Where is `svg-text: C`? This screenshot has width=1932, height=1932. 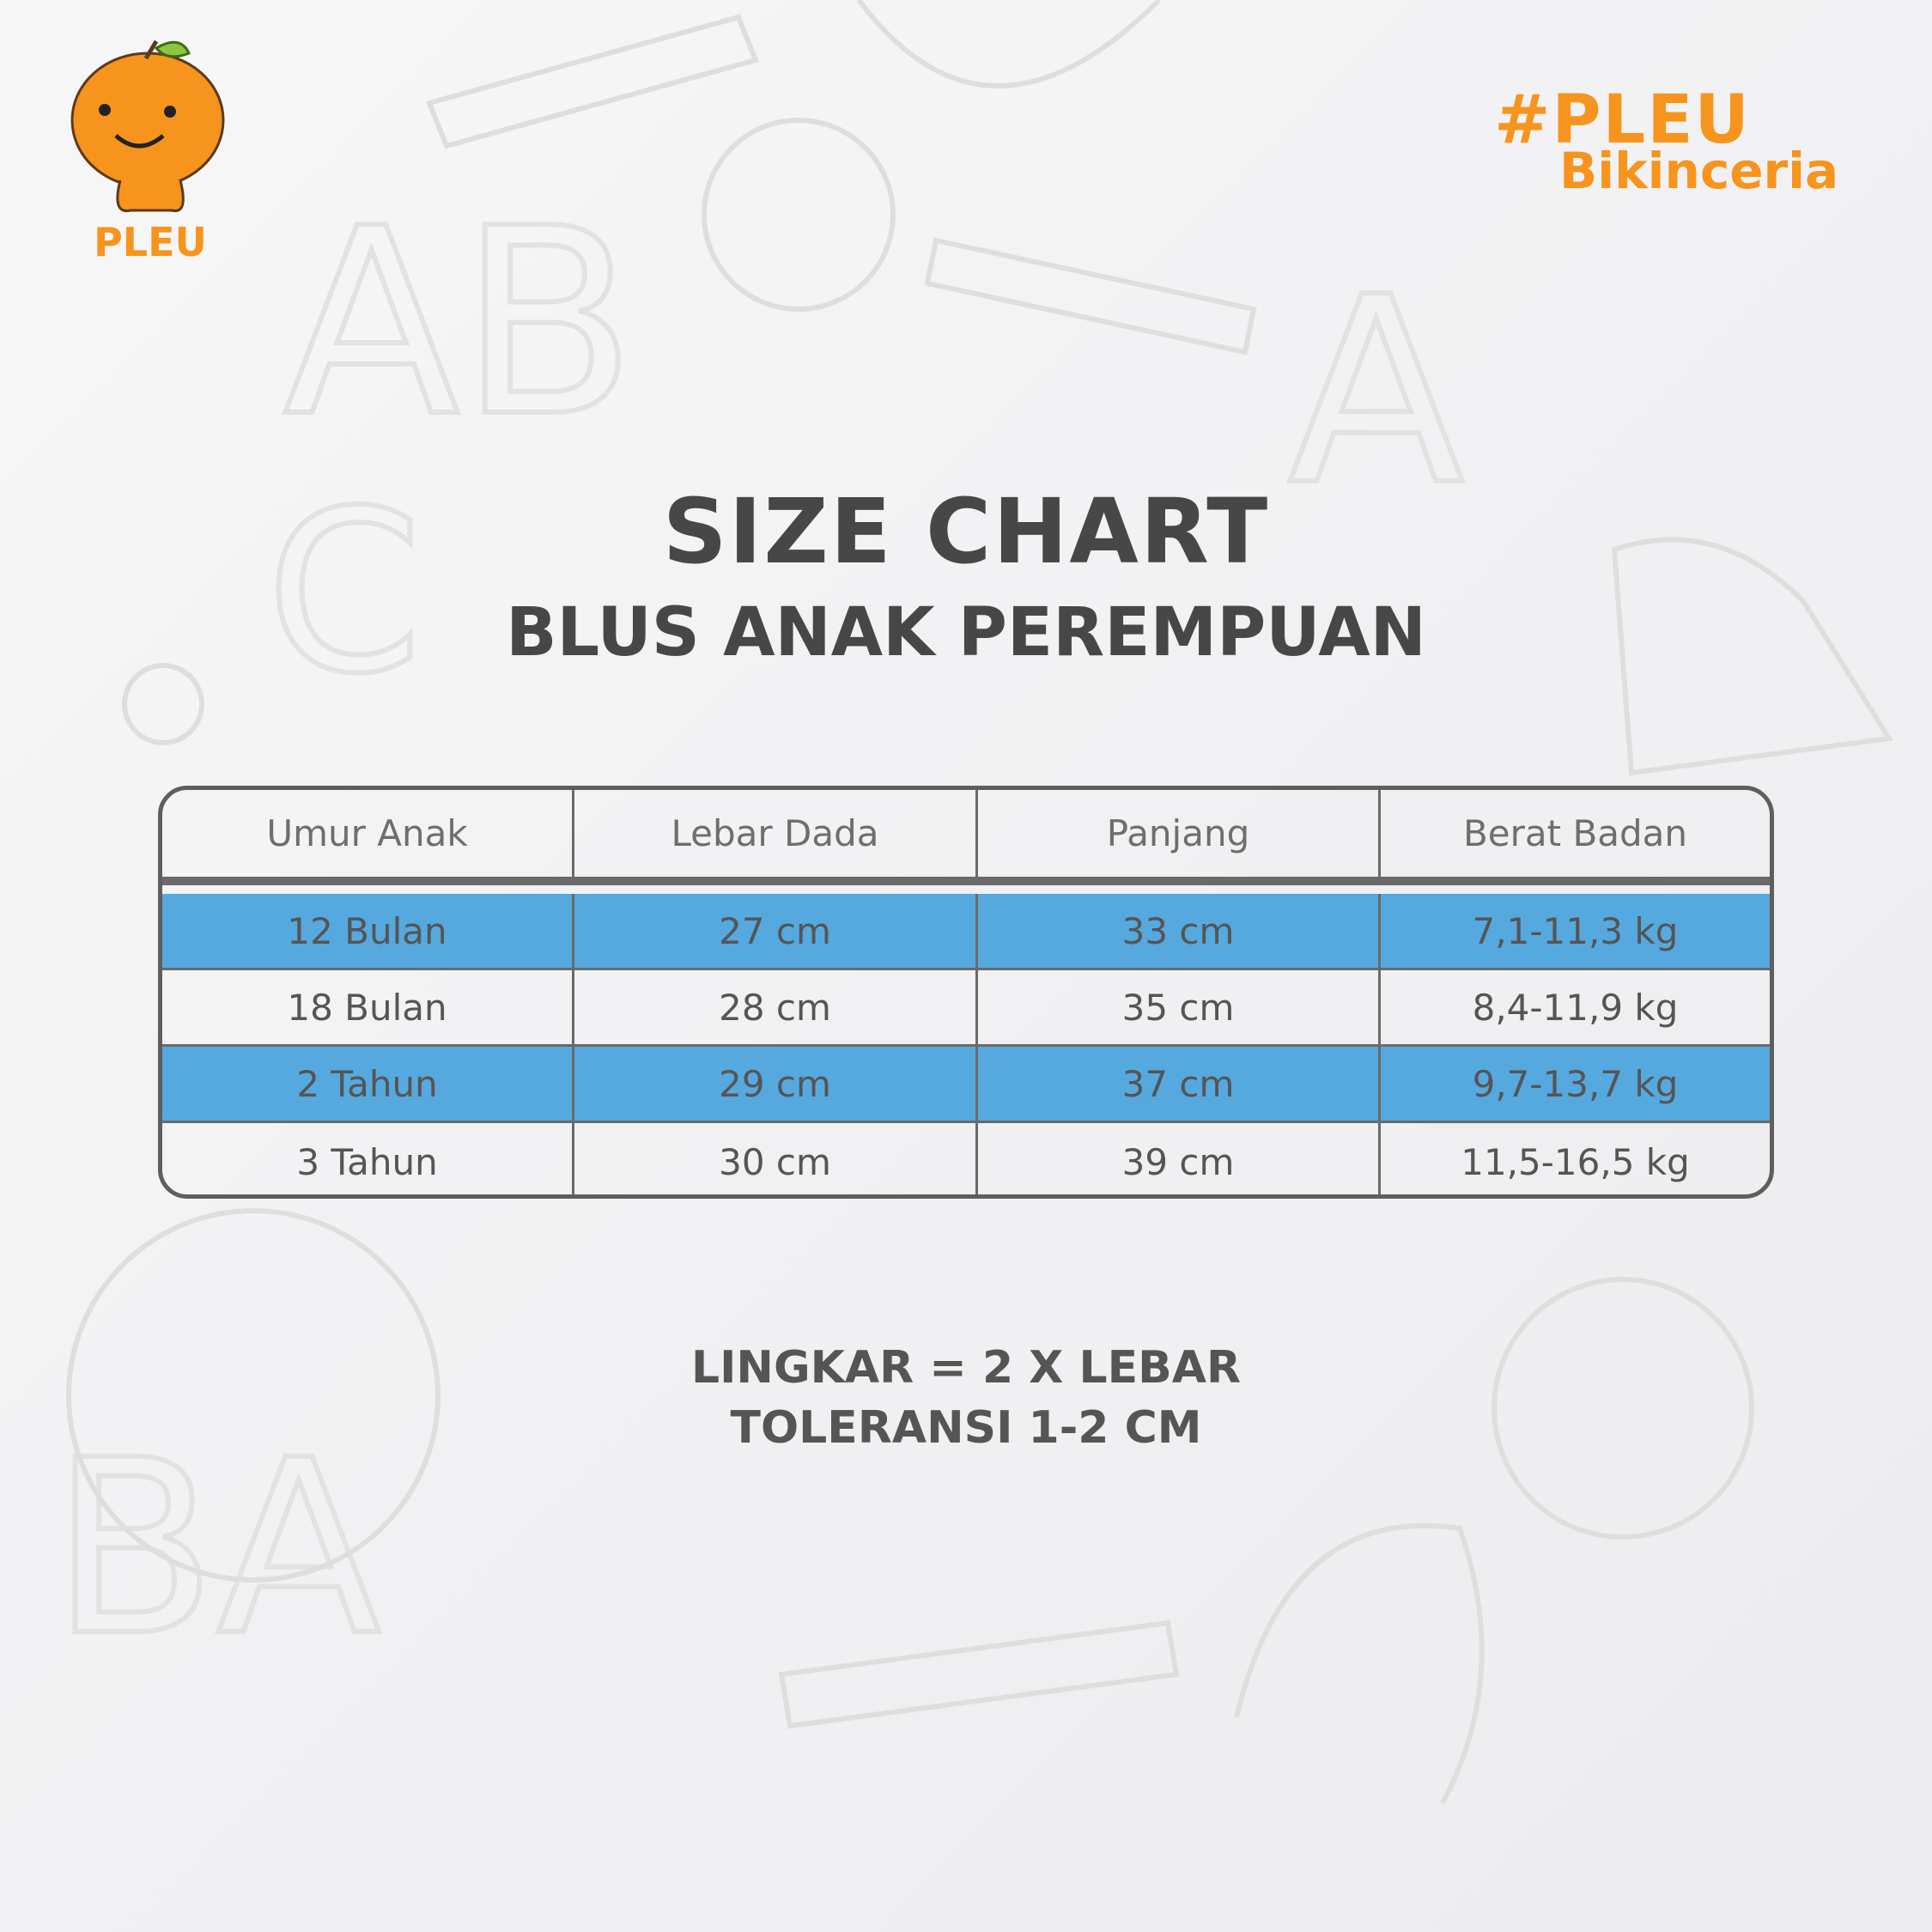 svg-text: C is located at coordinates (344, 594).